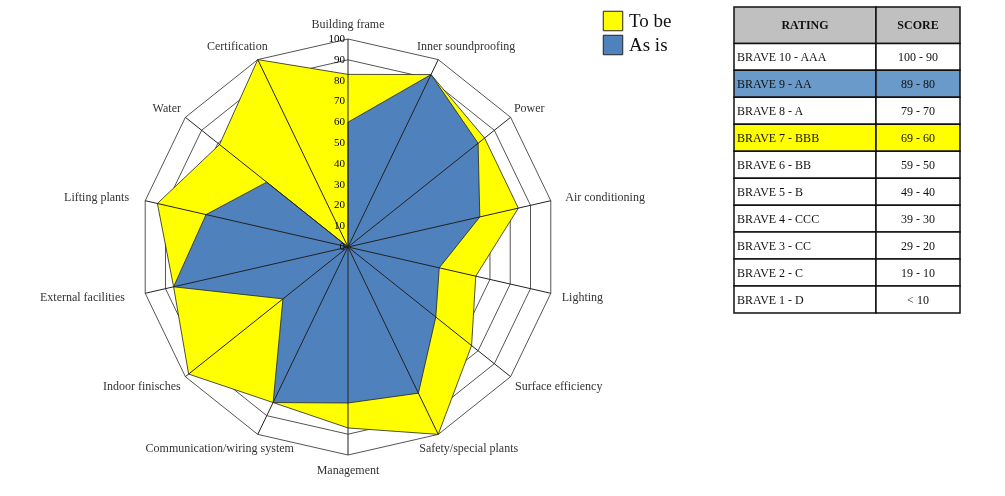 Image resolution: width=1005 pixels, height=496 pixels. Describe the element at coordinates (770, 191) in the screenshot. I see `category-label: BRAVE 5 - B` at that location.